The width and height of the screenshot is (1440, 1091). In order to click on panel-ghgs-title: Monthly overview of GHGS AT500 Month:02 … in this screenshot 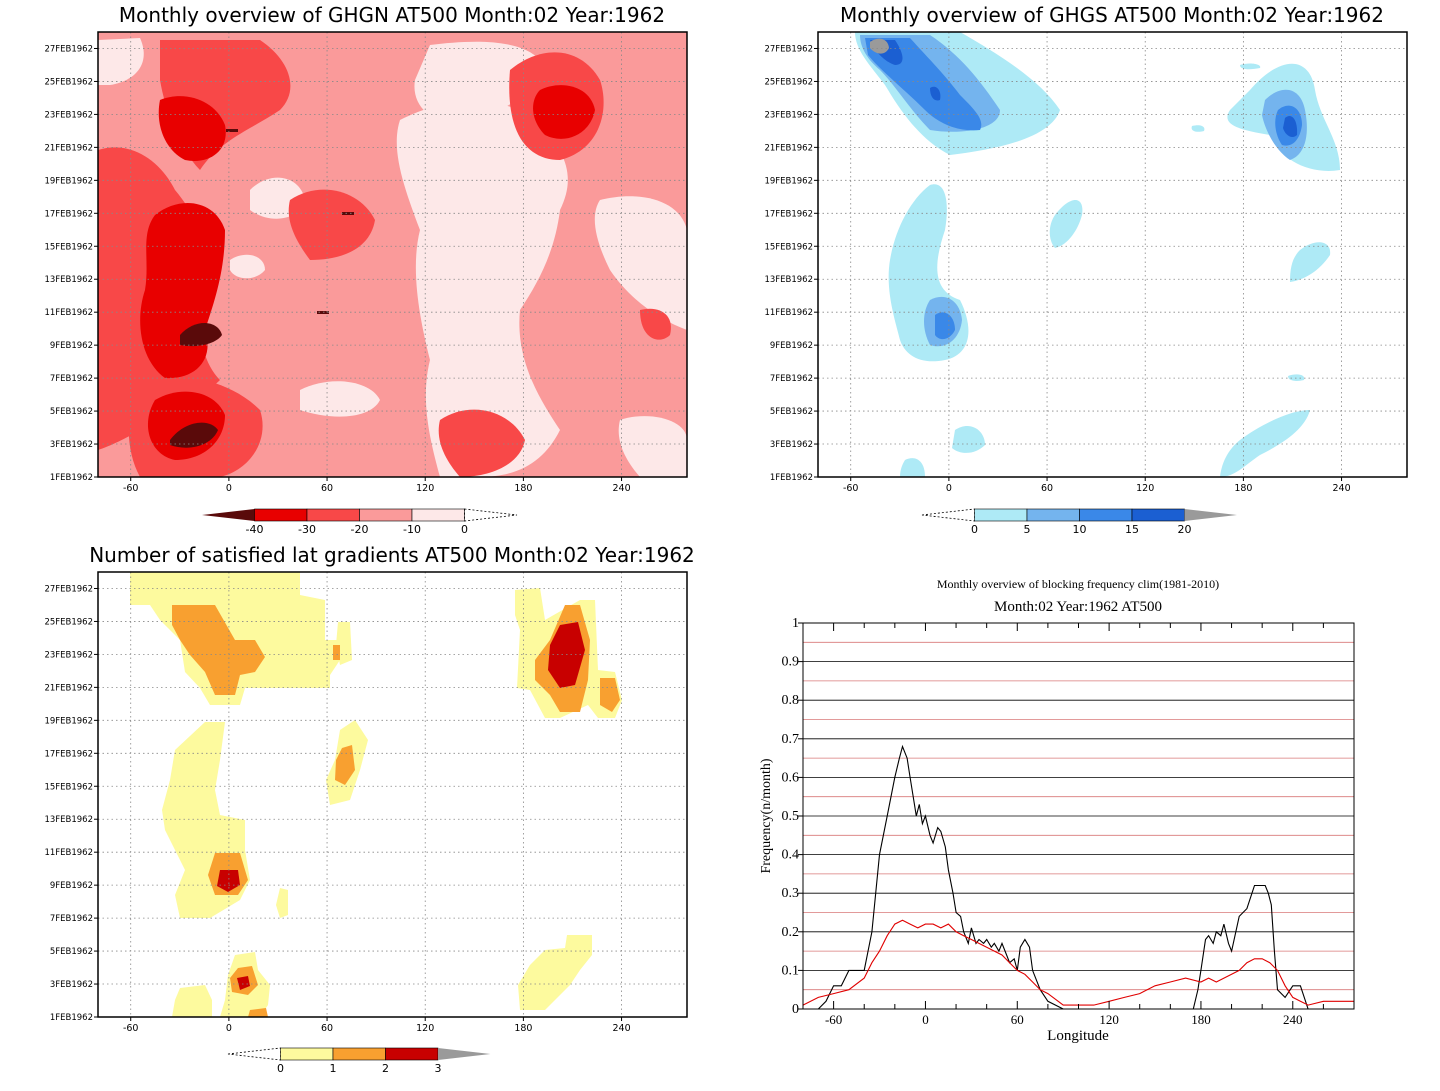, I will do `click(1112, 15)`.